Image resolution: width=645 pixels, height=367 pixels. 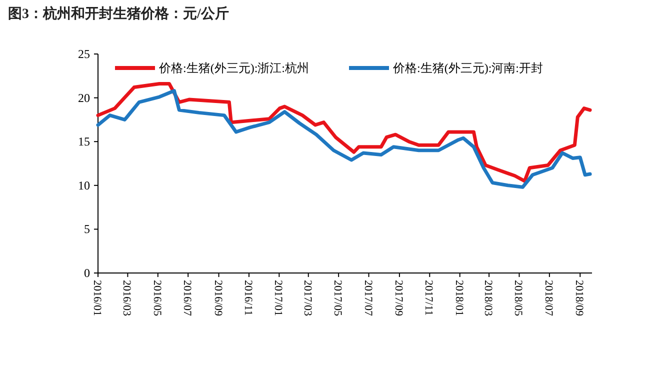 What do you see at coordinates (84, 97) in the screenshot?
I see `y-tick-label: 20` at bounding box center [84, 97].